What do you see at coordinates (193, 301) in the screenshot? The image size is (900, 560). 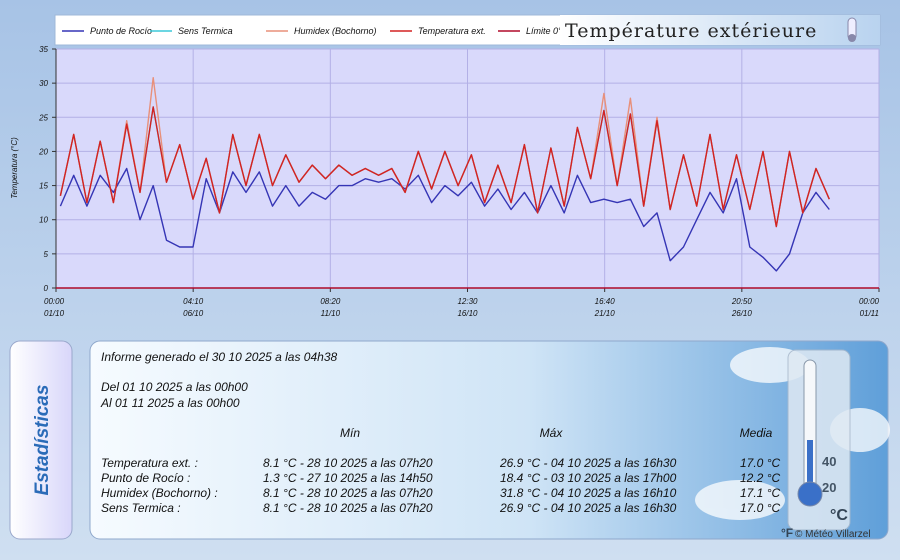 I see `x-tick-label: 04:10` at bounding box center [193, 301].